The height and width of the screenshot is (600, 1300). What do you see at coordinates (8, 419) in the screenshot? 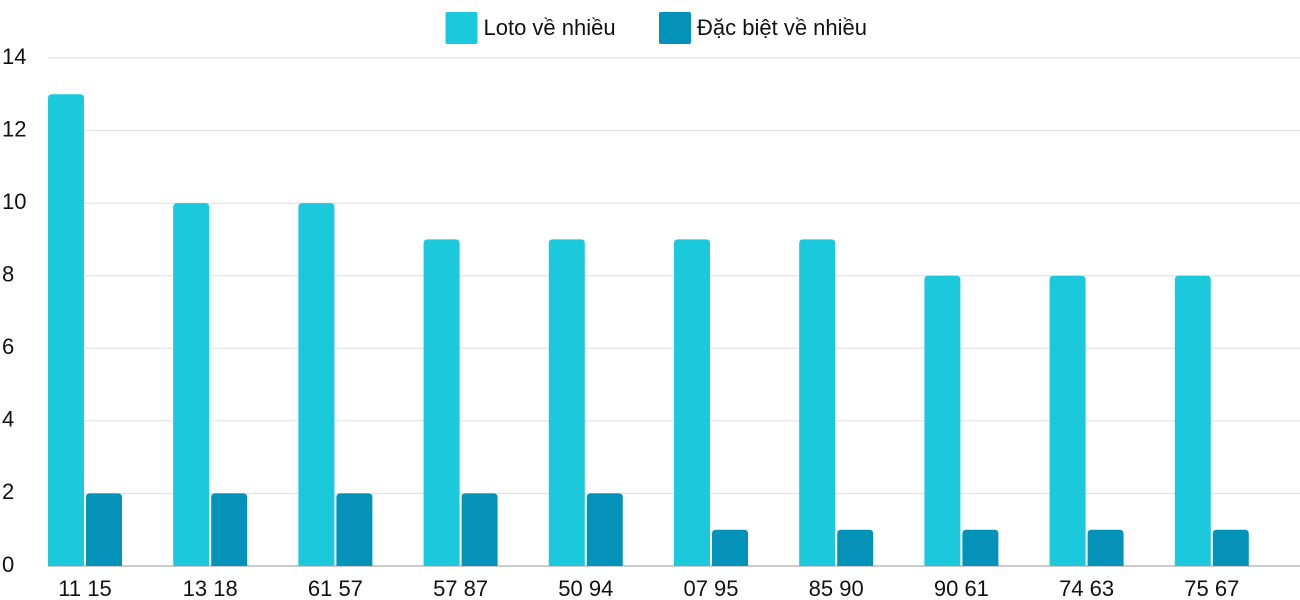
I see `y-tick-label: 4` at bounding box center [8, 419].